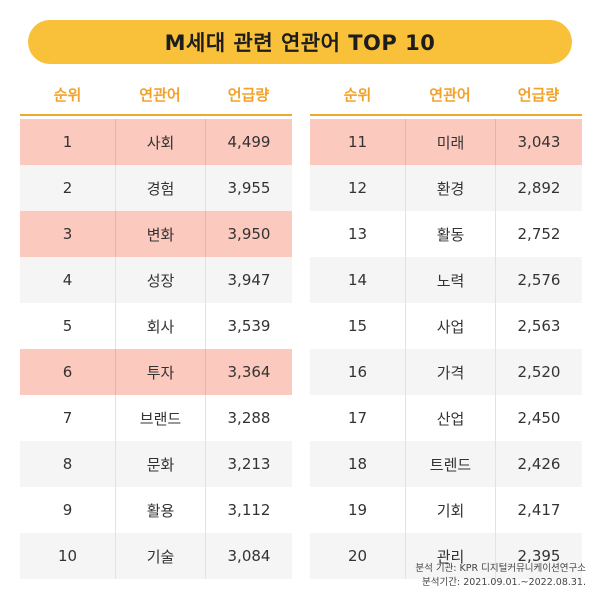  I want to click on table-row: 3 변화 3,950, so click(156, 234).